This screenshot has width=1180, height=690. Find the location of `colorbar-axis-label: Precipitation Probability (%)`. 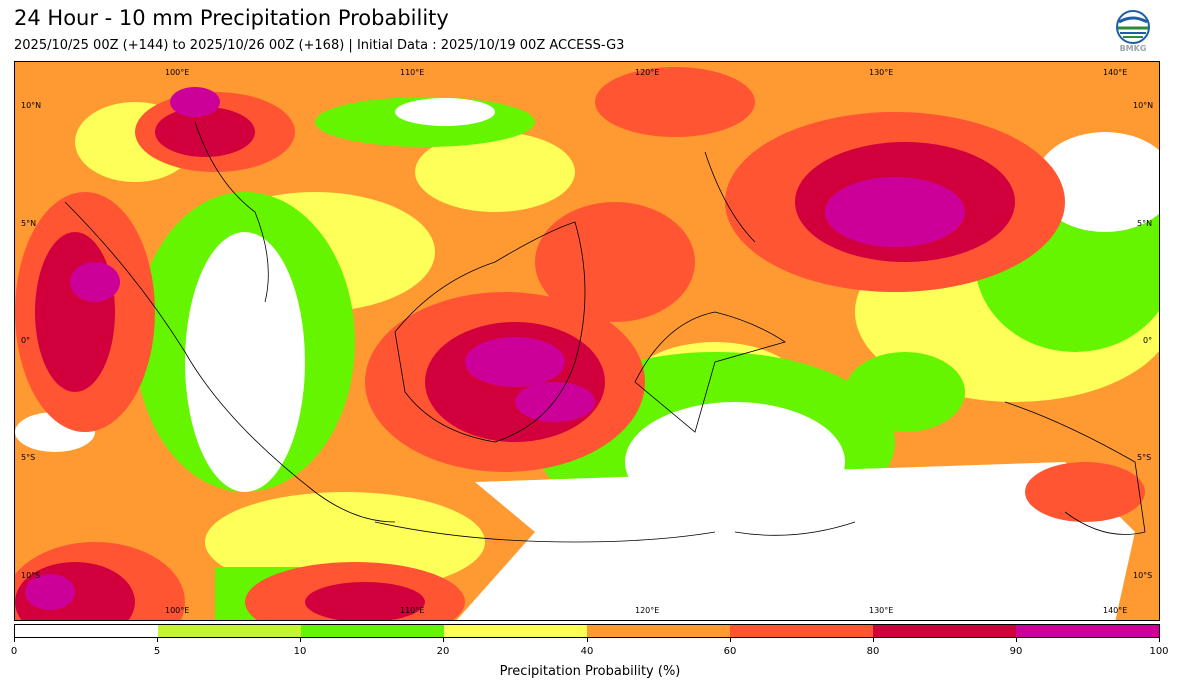

colorbar-axis-label: Precipitation Probability (%) is located at coordinates (590, 671).